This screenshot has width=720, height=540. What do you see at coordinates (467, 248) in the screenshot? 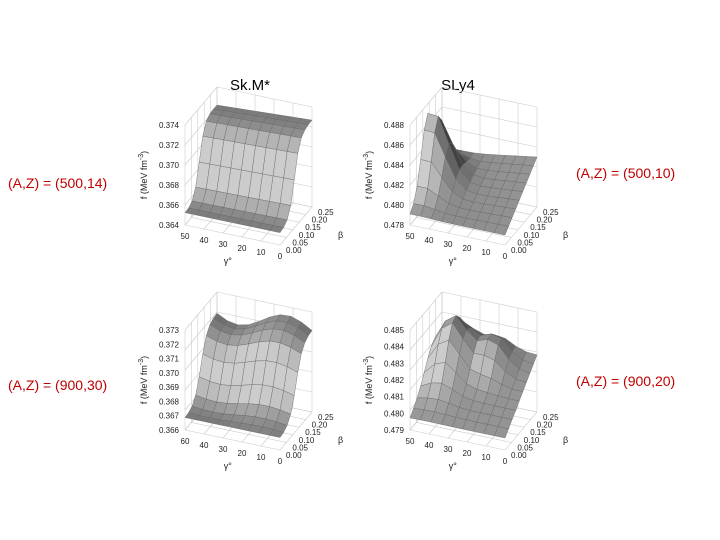
I see `gamma-tick-label: 20` at bounding box center [467, 248].